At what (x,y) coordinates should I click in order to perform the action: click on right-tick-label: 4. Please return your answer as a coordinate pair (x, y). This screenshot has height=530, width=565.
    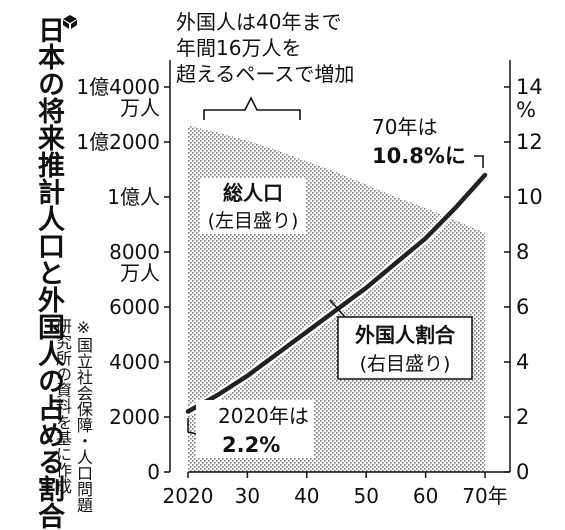
    Looking at the image, I should click on (522, 362).